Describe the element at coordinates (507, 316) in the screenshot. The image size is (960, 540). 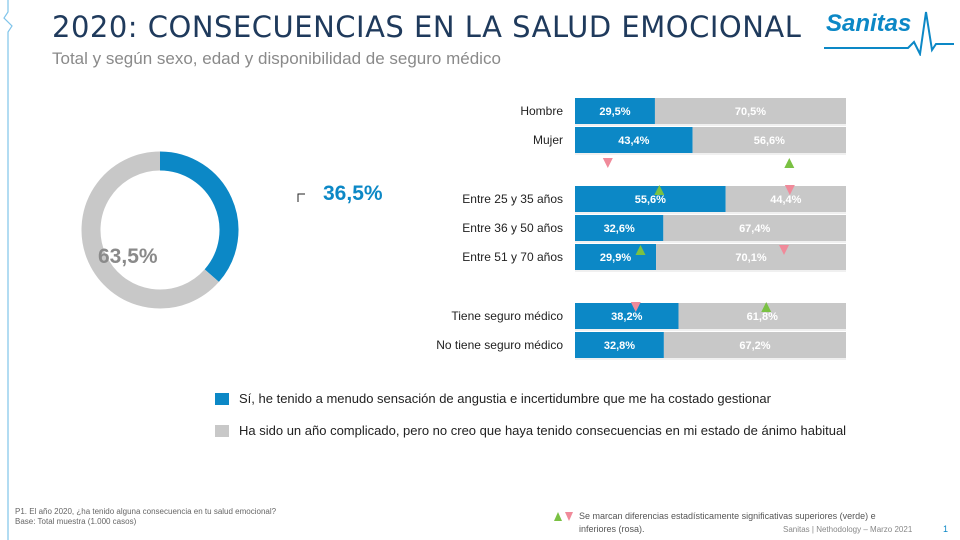
I see `row-label: Tiene seguro médico` at that location.